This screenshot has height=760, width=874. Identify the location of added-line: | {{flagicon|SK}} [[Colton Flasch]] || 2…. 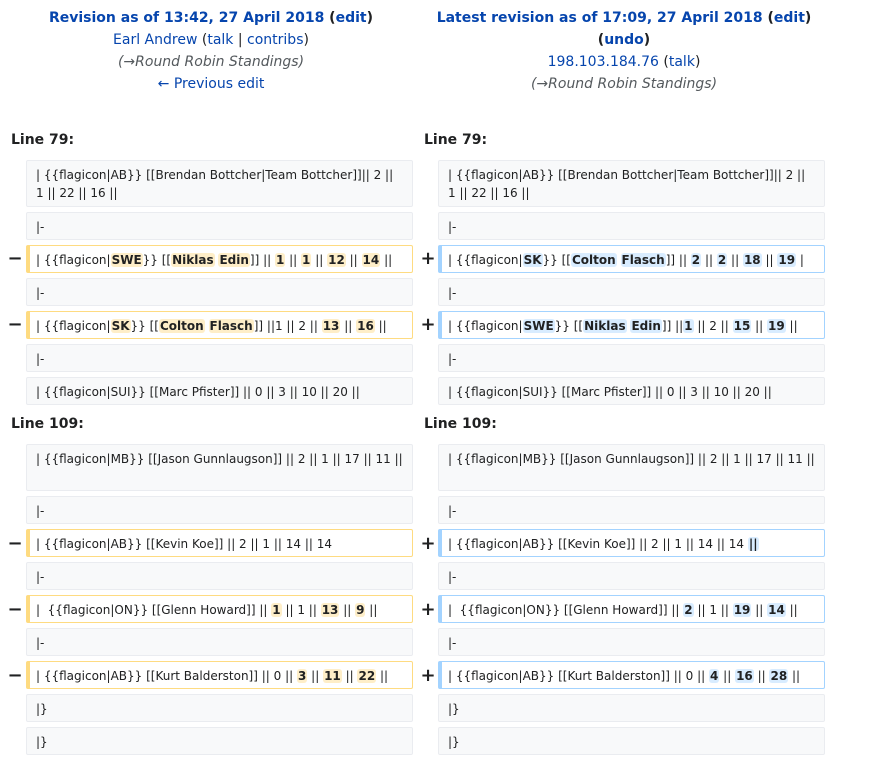
(631, 259).